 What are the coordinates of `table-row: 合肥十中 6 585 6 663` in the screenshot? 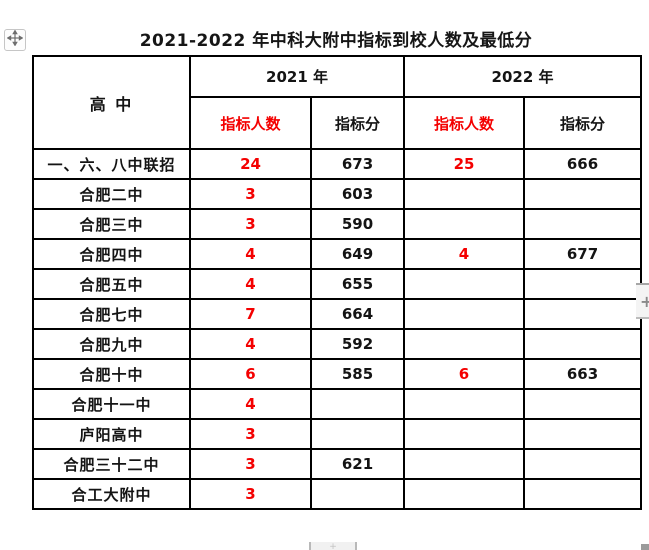 It's located at (337, 374).